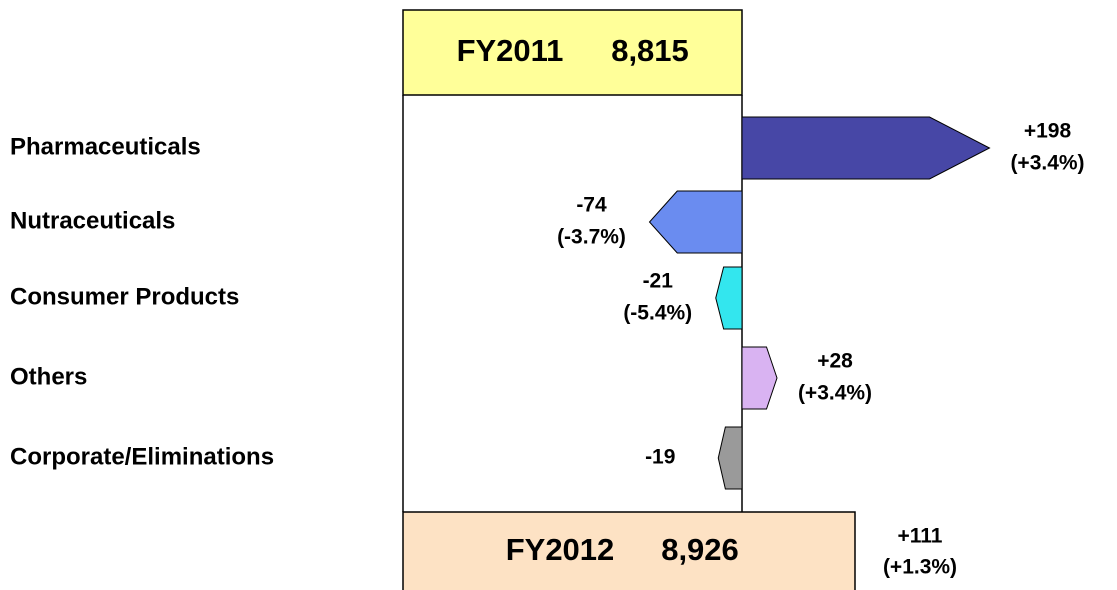 The width and height of the screenshot is (1117, 590). I want to click on end-value: 8,926, so click(700, 549).